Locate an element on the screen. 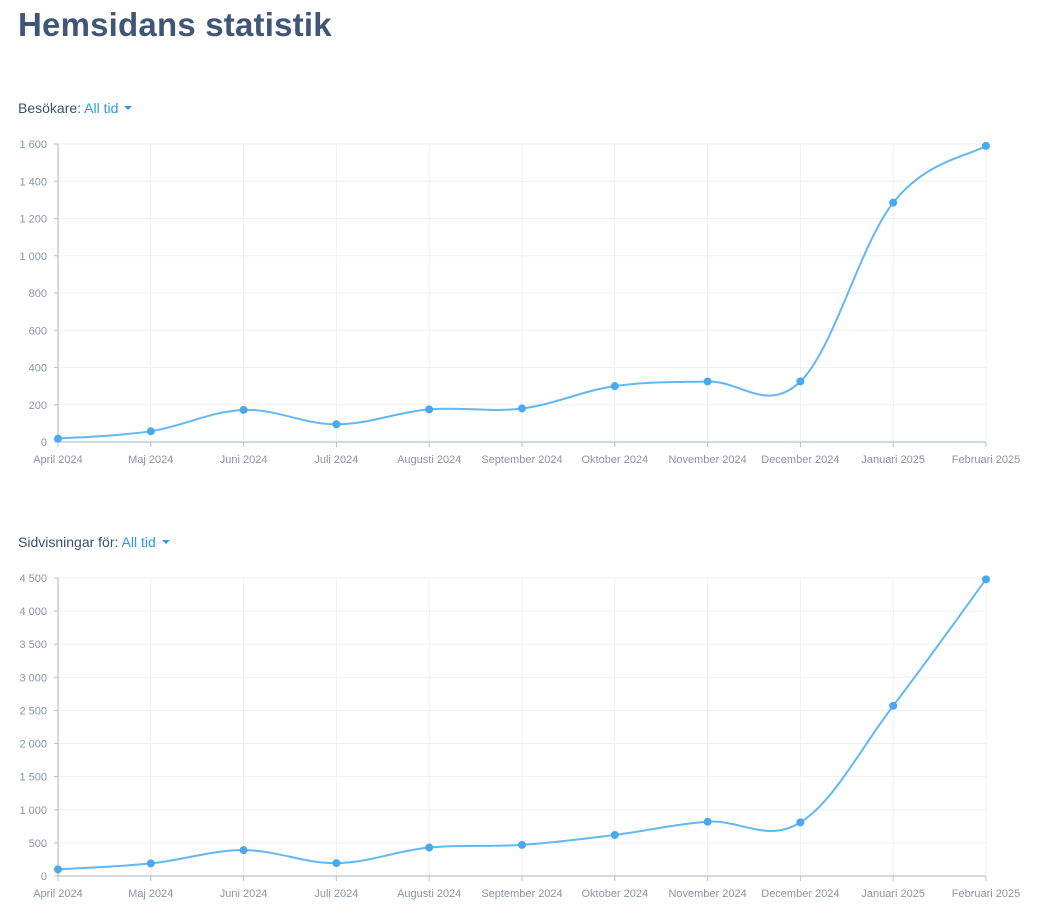 This screenshot has height=915, width=1053. y-tick-label: 2 000 is located at coordinates (33, 745).